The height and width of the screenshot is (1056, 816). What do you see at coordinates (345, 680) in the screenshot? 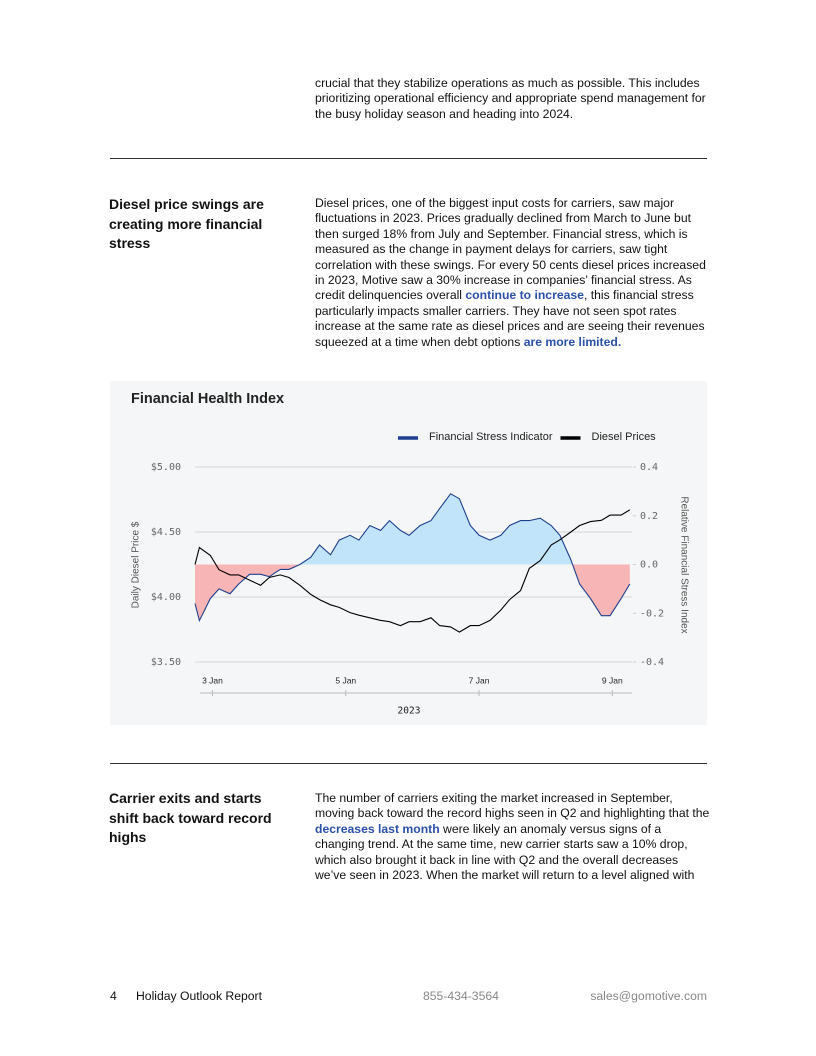
I see `x-tick-label: 5 Jan` at bounding box center [345, 680].